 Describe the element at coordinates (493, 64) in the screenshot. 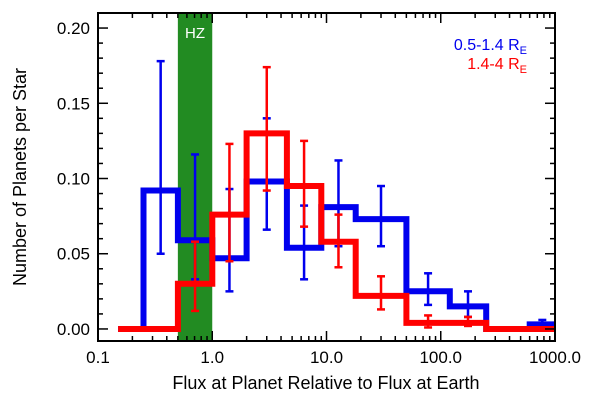

I see `legend-entry-1-main: 1.4-4 R` at that location.